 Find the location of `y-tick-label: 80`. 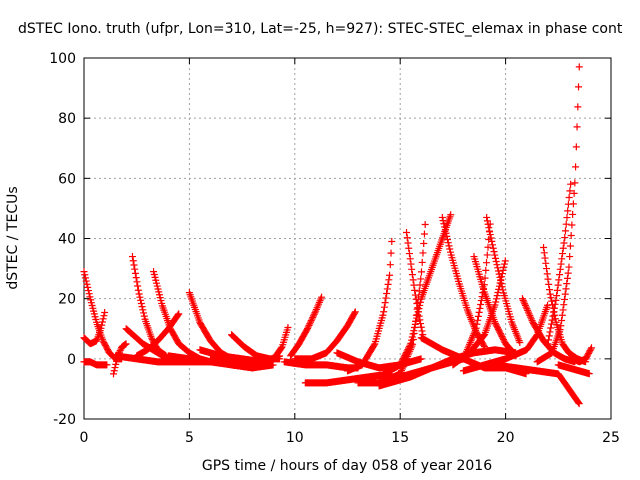

y-tick-label: 80 is located at coordinates (67, 119).